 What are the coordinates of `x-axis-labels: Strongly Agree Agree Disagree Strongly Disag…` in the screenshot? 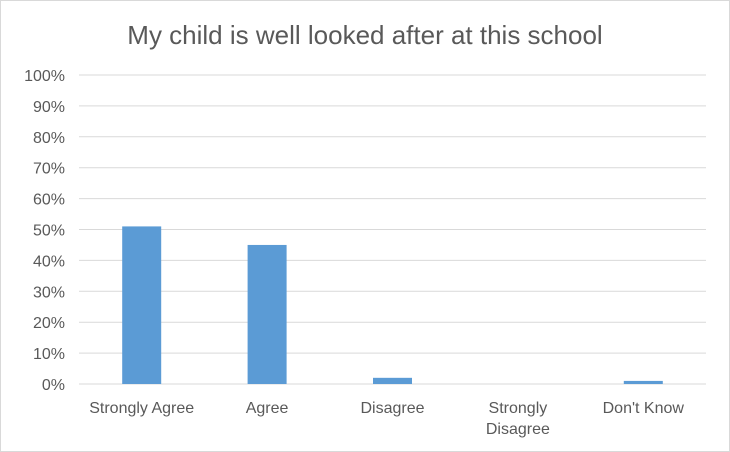 It's located at (386, 419).